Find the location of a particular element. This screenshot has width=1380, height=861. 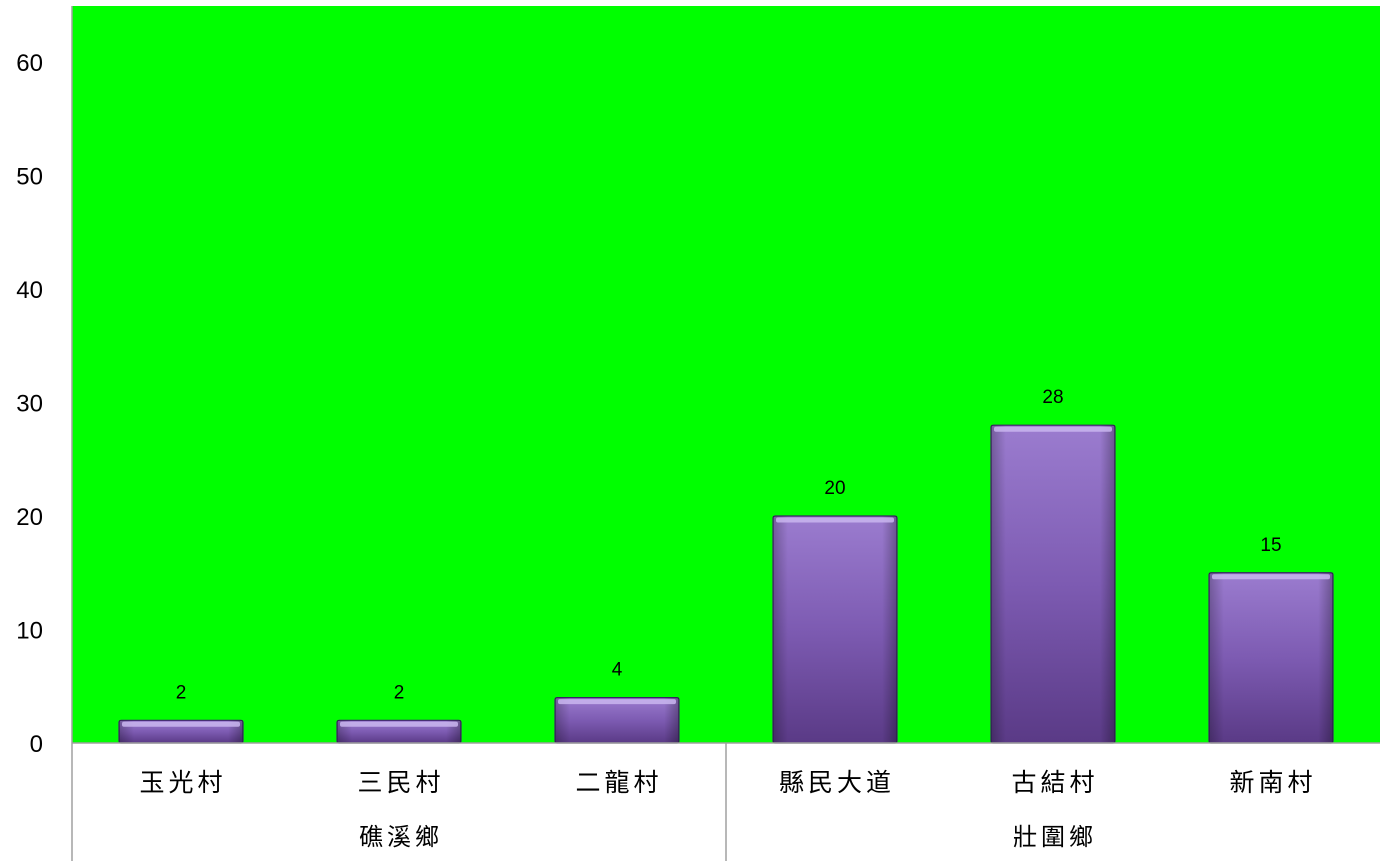

y-tick-label: 0 is located at coordinates (36, 744).